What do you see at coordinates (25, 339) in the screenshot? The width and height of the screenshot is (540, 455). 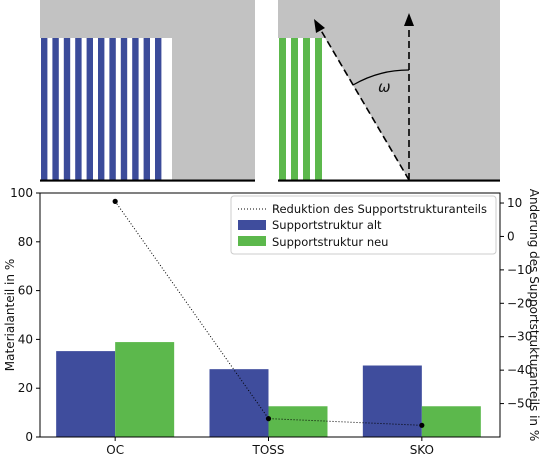 I see `y-left-tick-label: 40` at bounding box center [25, 339].